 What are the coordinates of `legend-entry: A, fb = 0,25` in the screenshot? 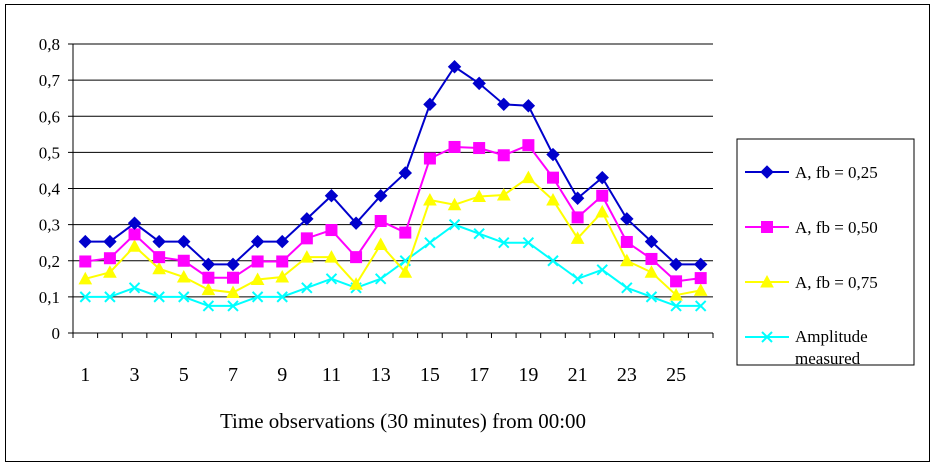 It's located at (811, 172).